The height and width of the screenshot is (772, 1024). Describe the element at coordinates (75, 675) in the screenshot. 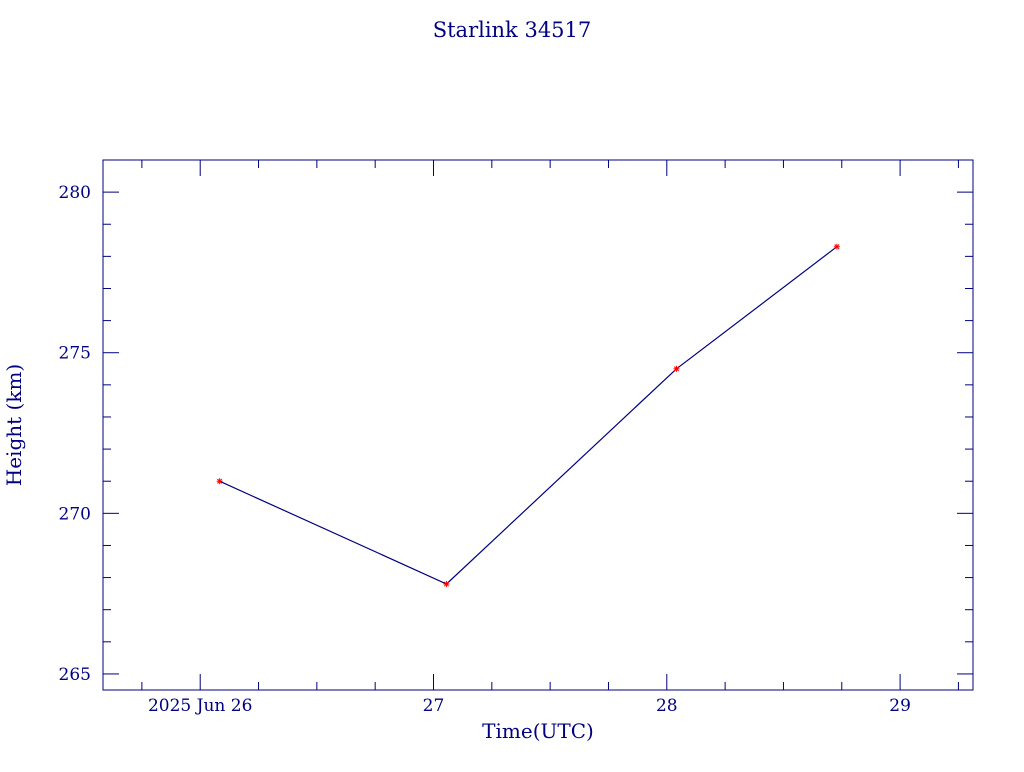

I see `y-tick-label: 265` at that location.